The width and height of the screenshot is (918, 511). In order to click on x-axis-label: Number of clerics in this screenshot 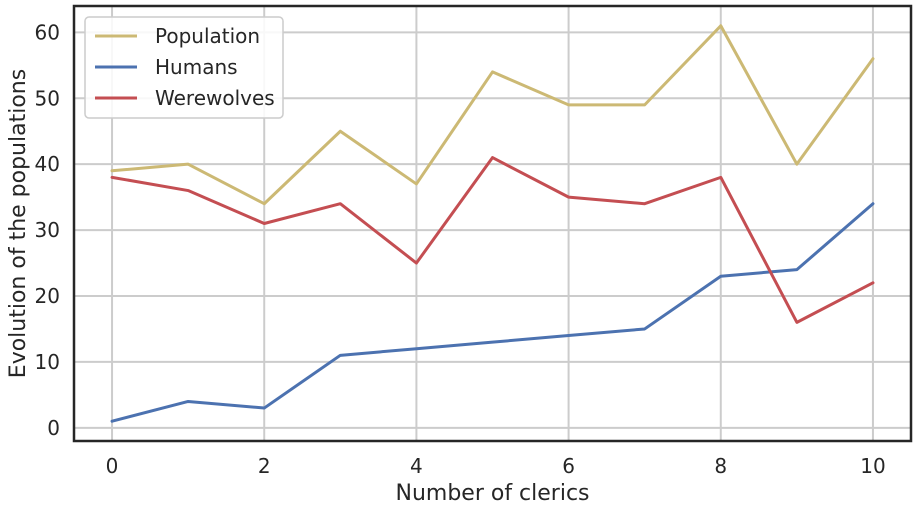, I will do `click(492, 493)`.